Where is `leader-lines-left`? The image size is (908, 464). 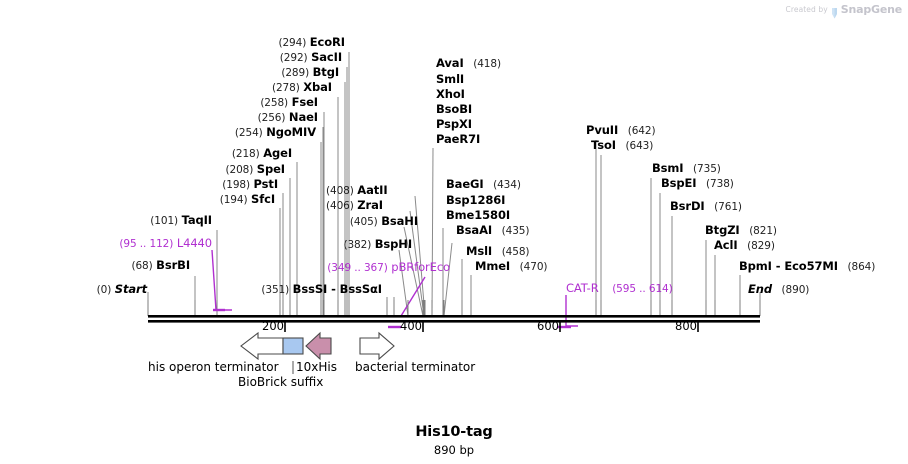
leader-lines-left is located at coordinates (248, 184).